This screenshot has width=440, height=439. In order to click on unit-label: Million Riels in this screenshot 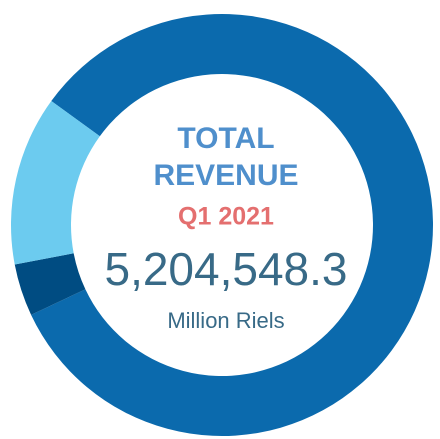, I will do `click(225, 320)`.